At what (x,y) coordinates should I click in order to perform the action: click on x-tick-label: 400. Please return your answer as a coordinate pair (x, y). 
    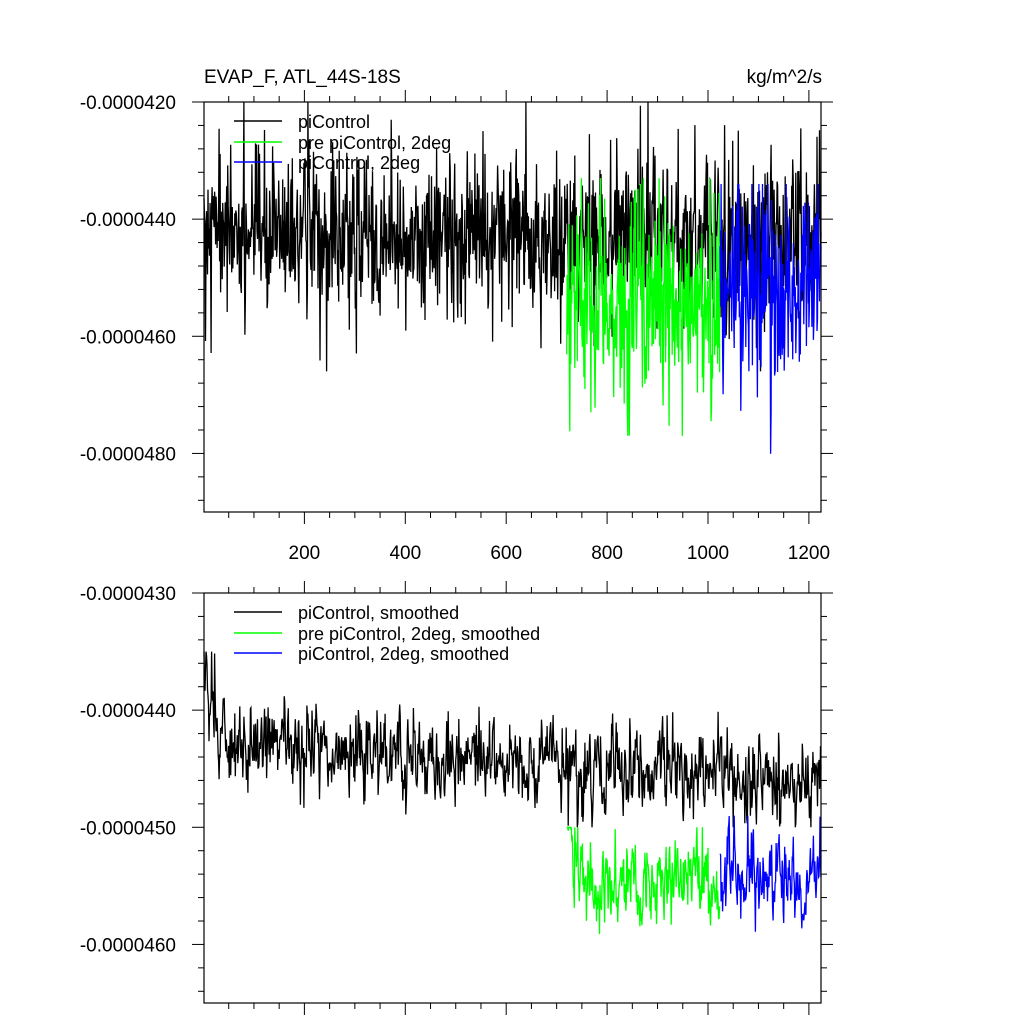
    Looking at the image, I should click on (405, 553).